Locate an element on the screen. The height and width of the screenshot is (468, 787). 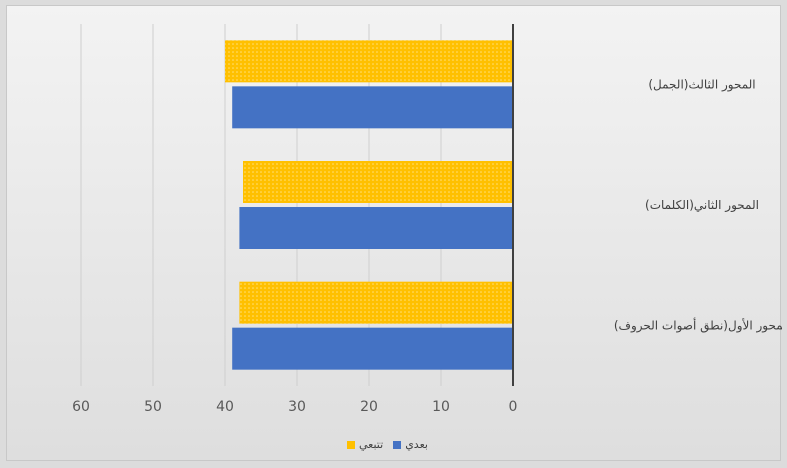
x-tick-label: 0 is located at coordinates (513, 407).